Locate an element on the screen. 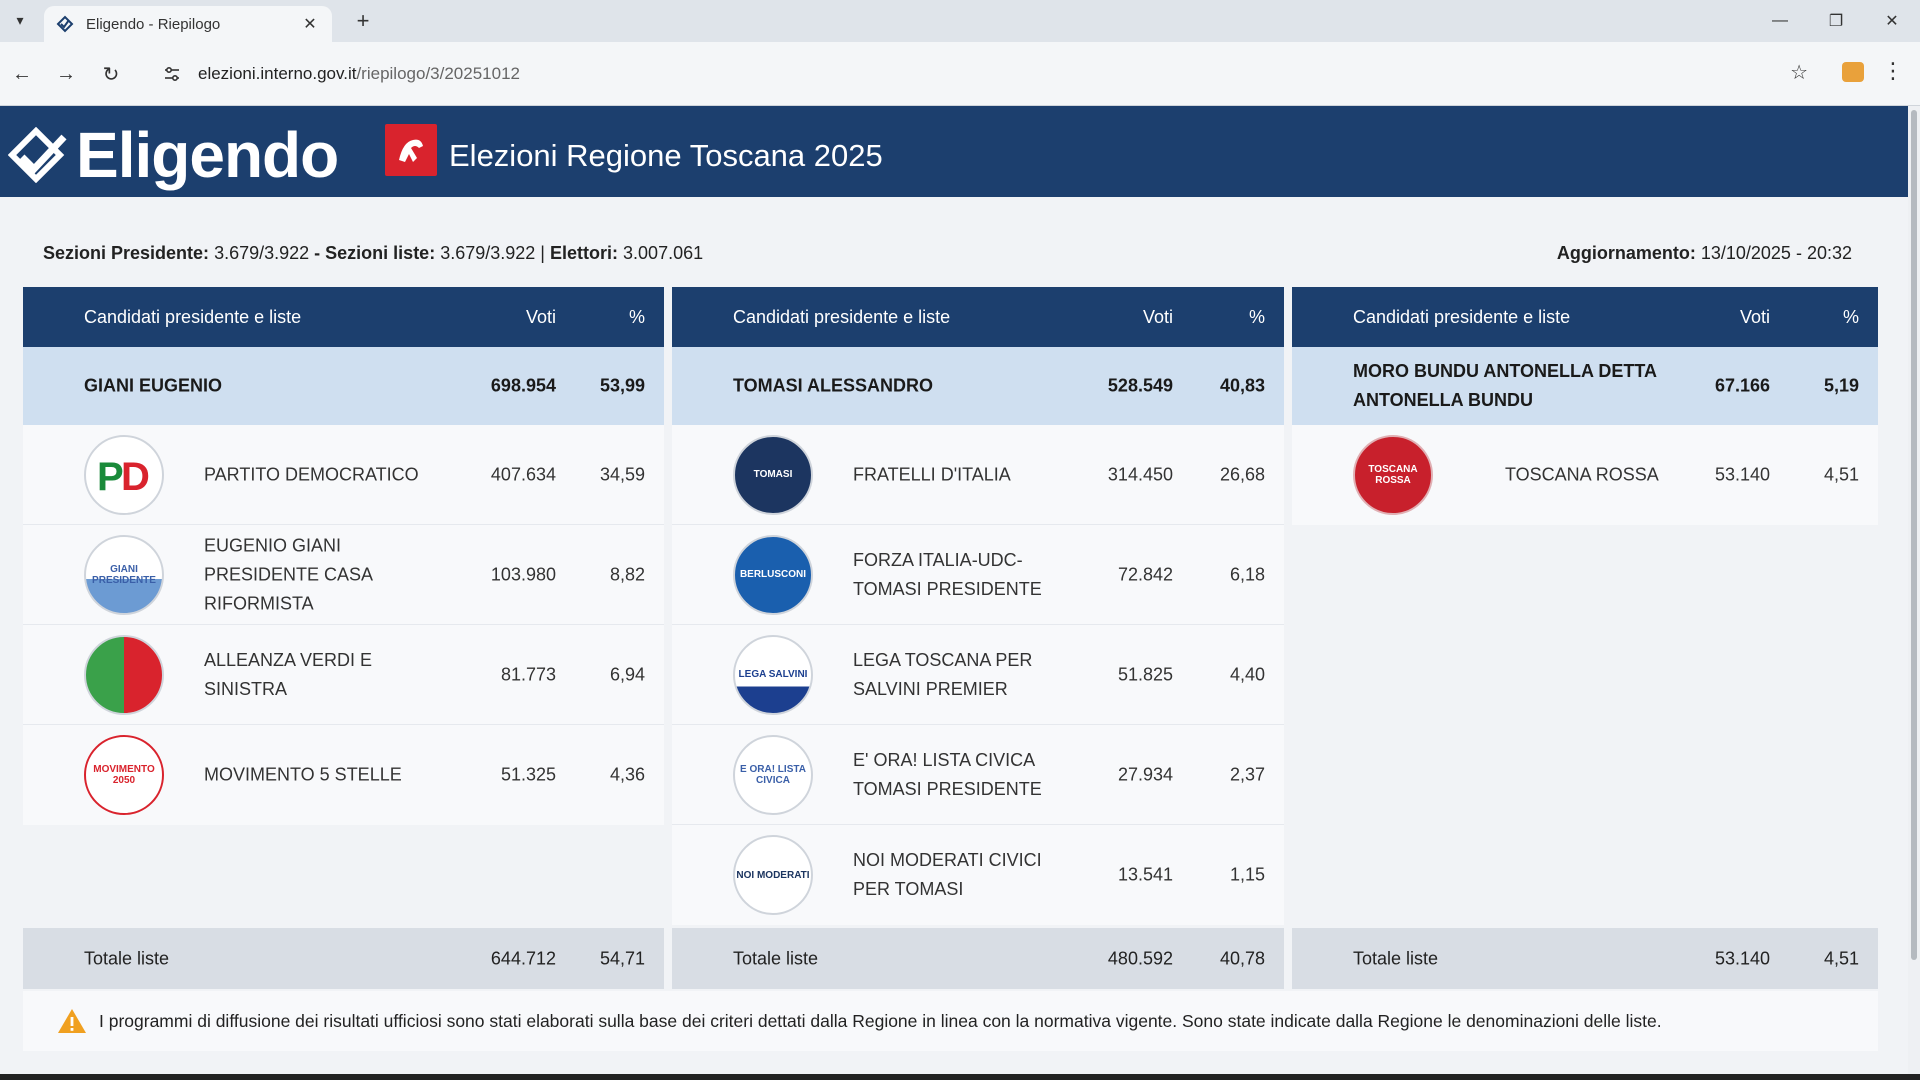  candidate-row: TOMASI ALESSANDRO 528.549 40,83 is located at coordinates (978, 386).